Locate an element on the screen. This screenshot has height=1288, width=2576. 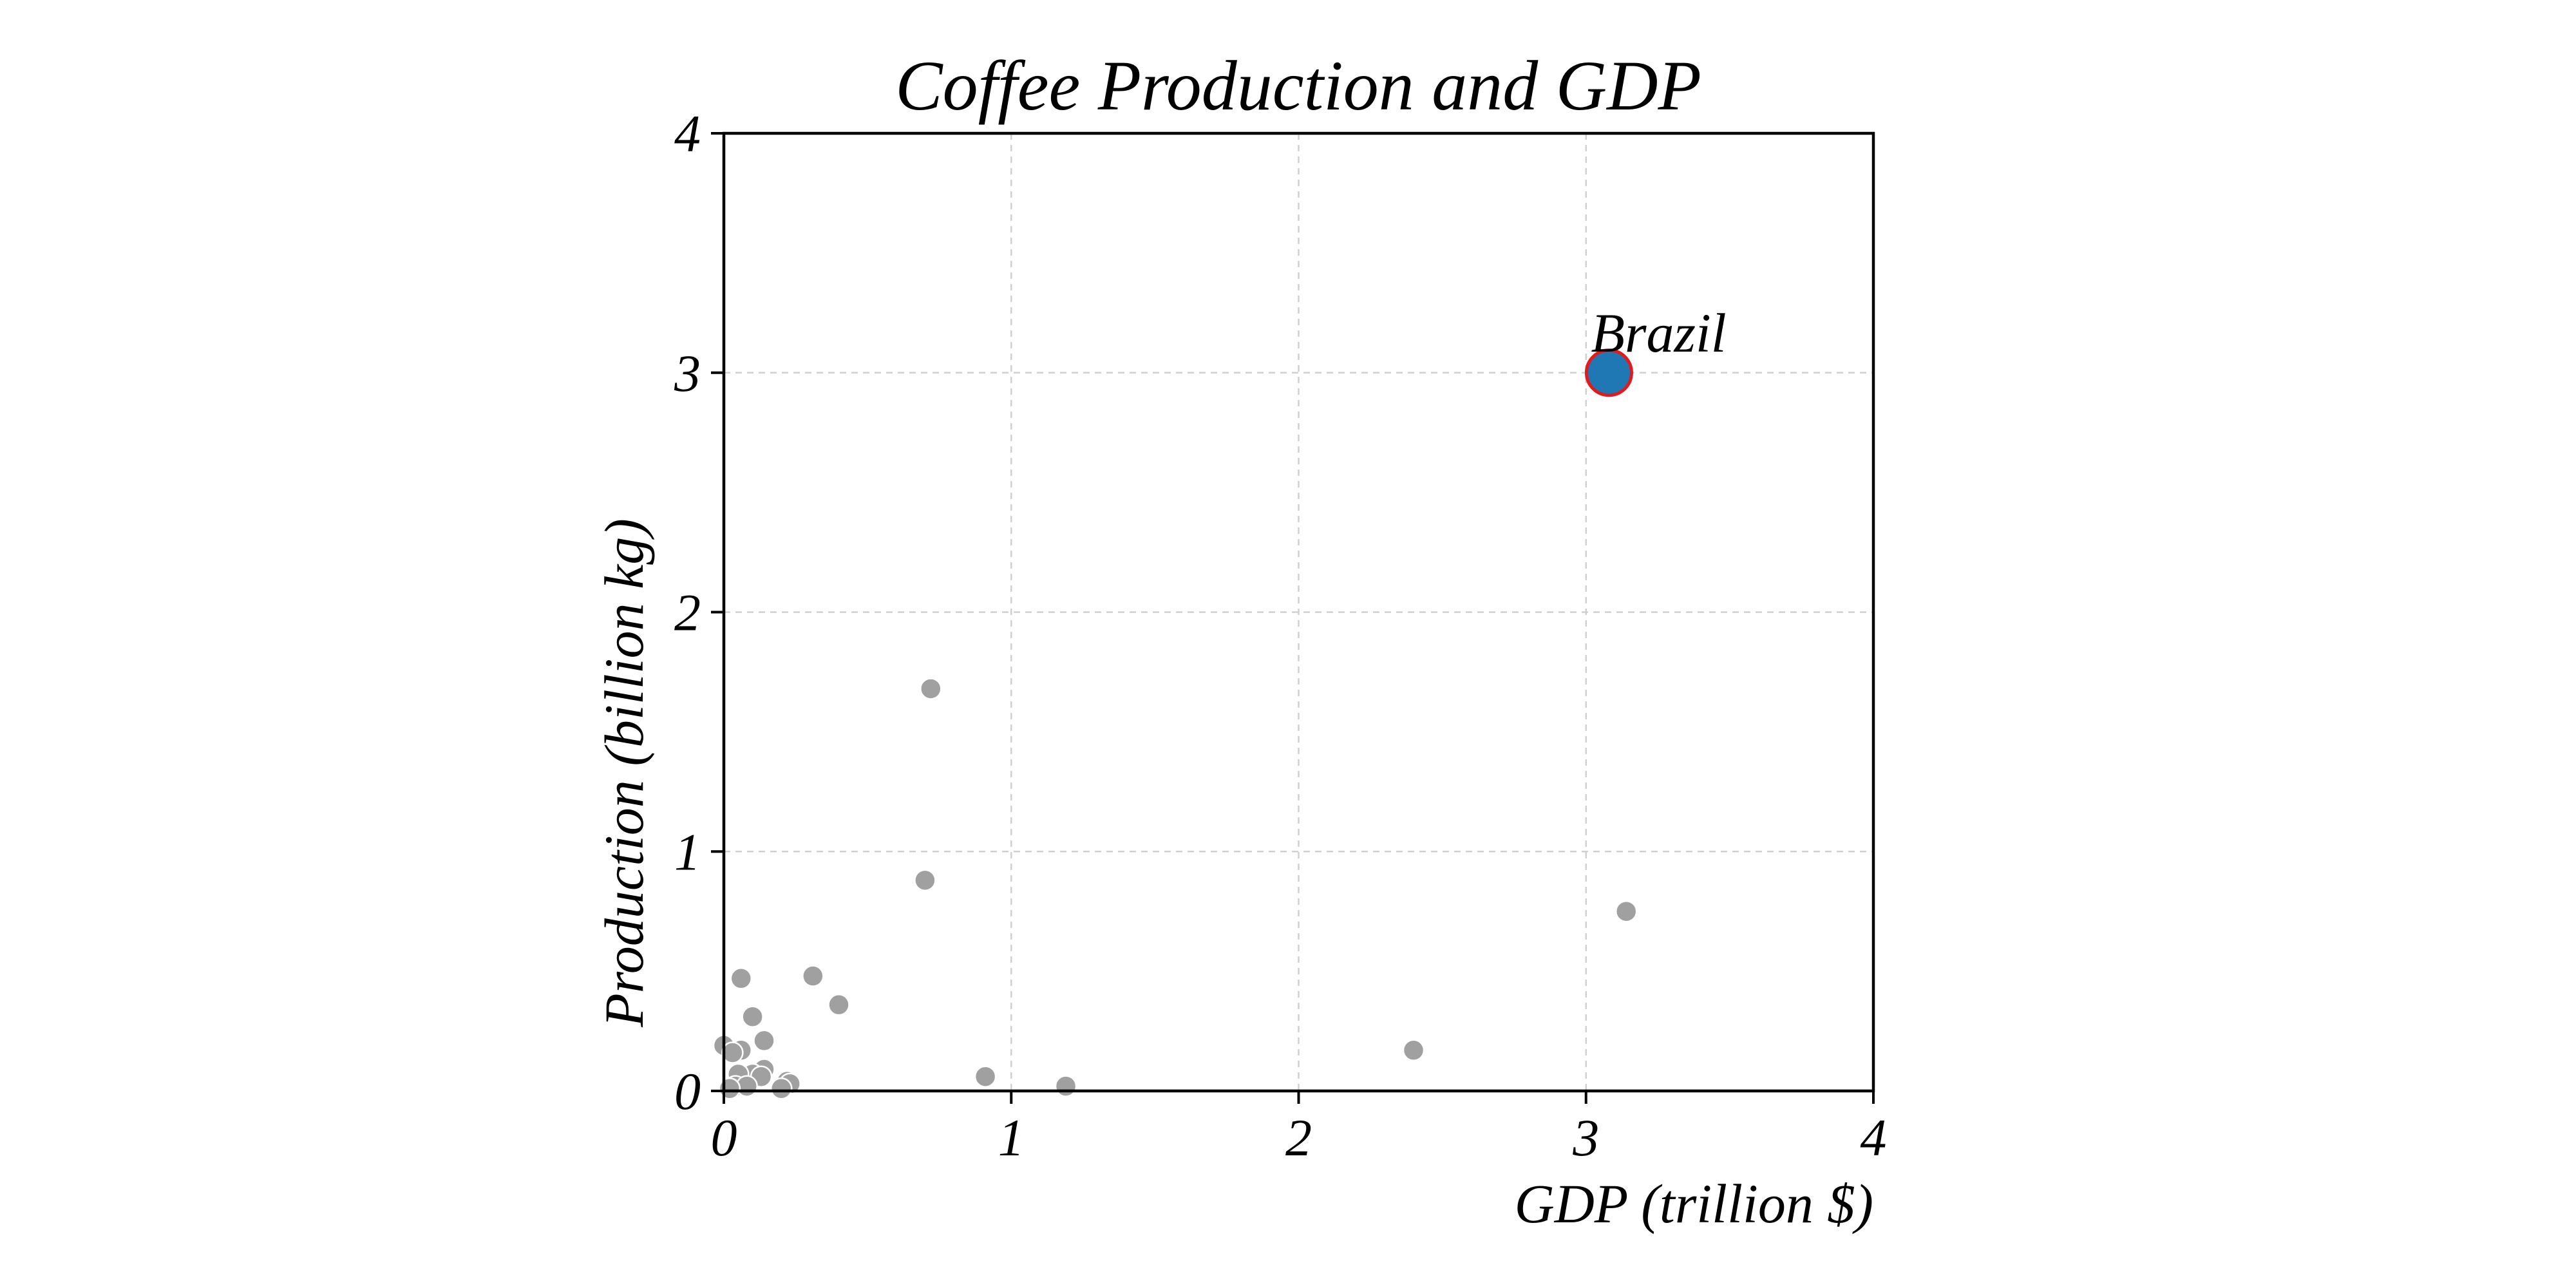
y-tick-label: 0 is located at coordinates (687, 1092).